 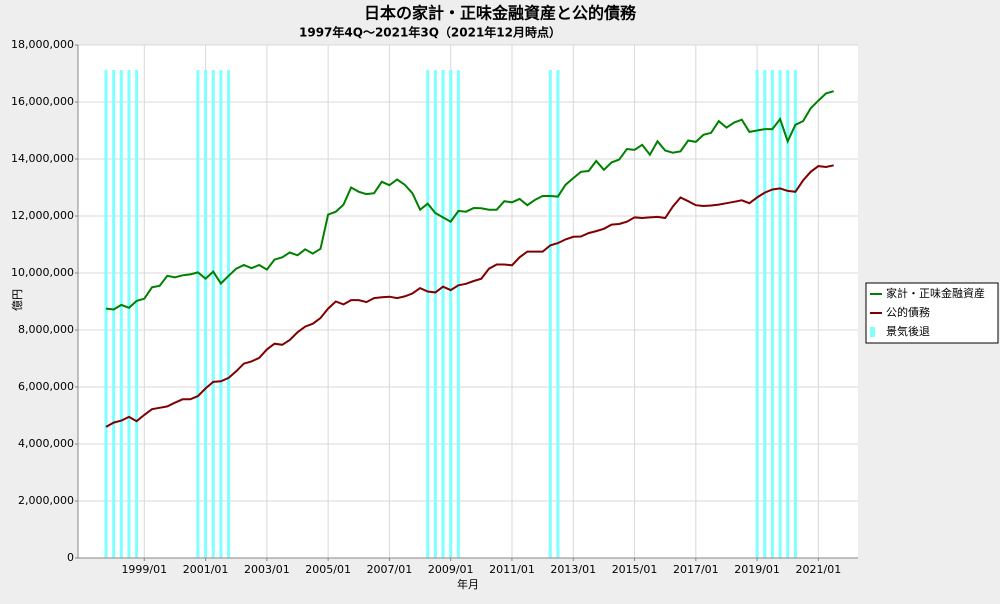 What do you see at coordinates (635, 569) in the screenshot?
I see `x-tick-label: 2015/01` at bounding box center [635, 569].